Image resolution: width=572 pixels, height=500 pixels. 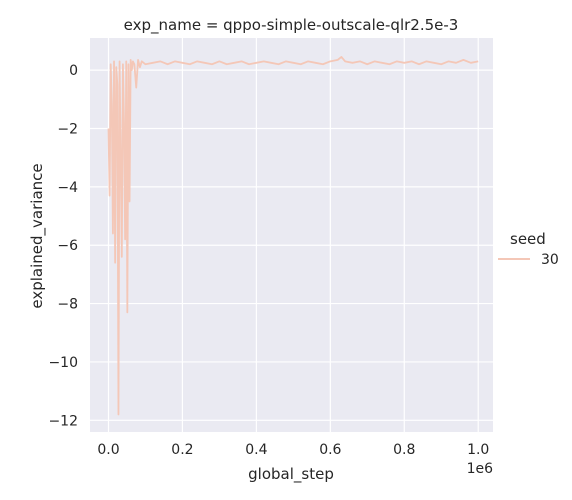 I want to click on x-tick-labels: 0.0 0.2 0.4 0.6 0.8 1.0, so click(x=293, y=450).